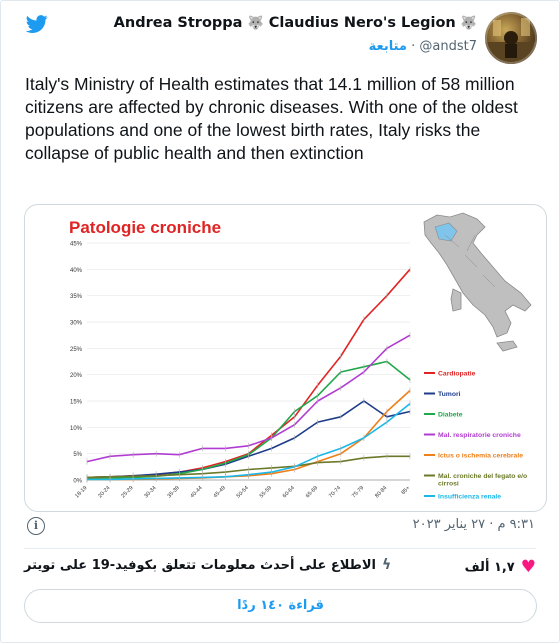 The width and height of the screenshot is (560, 643). What do you see at coordinates (480, 456) in the screenshot?
I see `legend-label: Ictus o ischemia cerebrale` at bounding box center [480, 456].